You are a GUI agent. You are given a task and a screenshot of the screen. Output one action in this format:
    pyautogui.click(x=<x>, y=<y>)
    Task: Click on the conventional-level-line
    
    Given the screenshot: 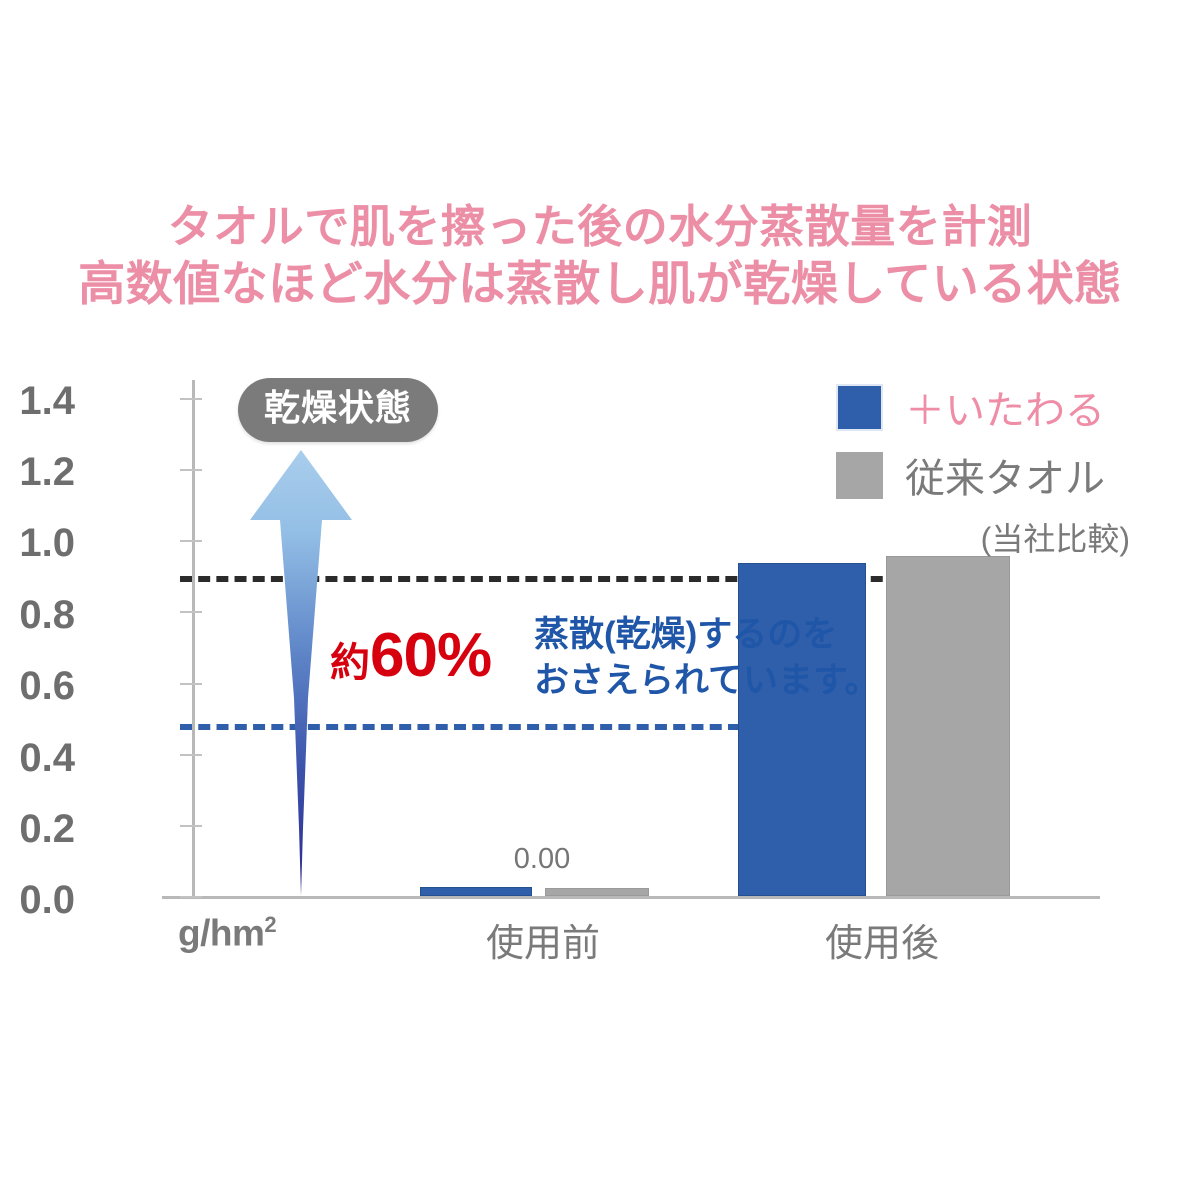 What is the action you would take?
    pyautogui.click(x=595, y=579)
    